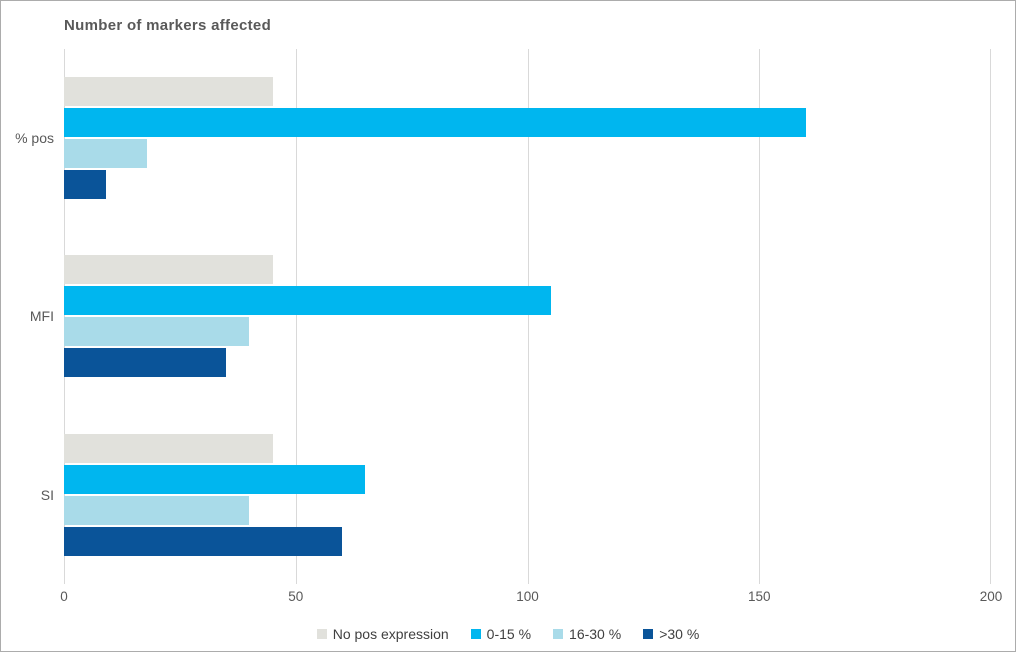 Image resolution: width=1018 pixels, height=654 pixels. What do you see at coordinates (759, 596) in the screenshot?
I see `x-tick-label-150: 150` at bounding box center [759, 596].